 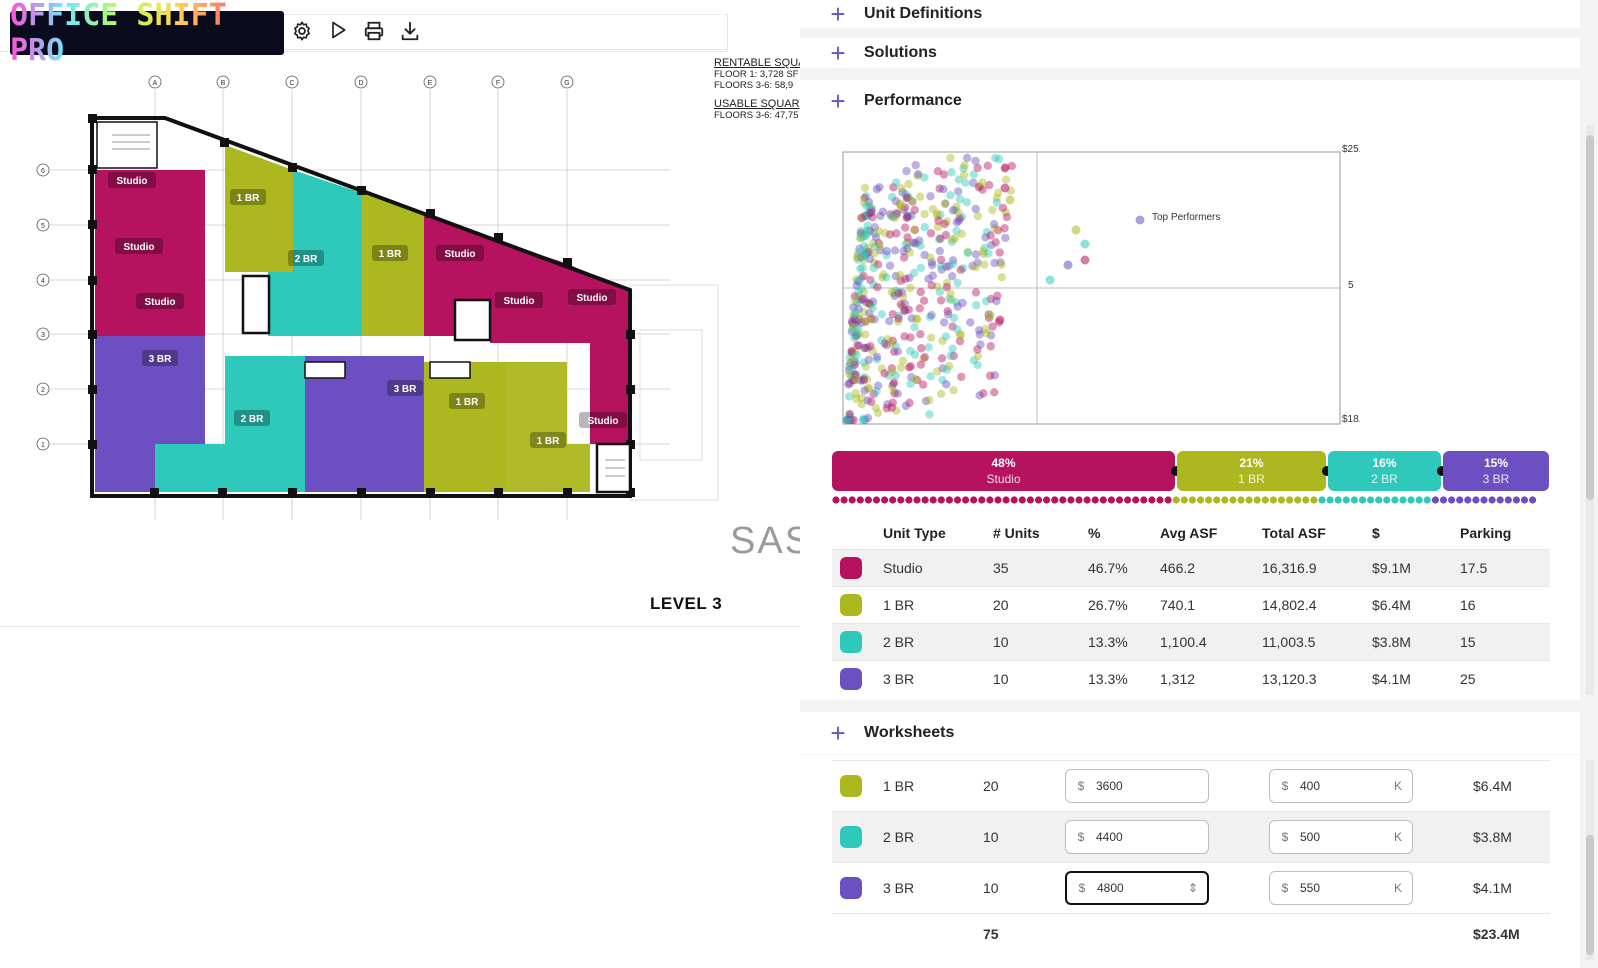 What do you see at coordinates (1137, 837) in the screenshot?
I see `rent-input: $4400` at bounding box center [1137, 837].